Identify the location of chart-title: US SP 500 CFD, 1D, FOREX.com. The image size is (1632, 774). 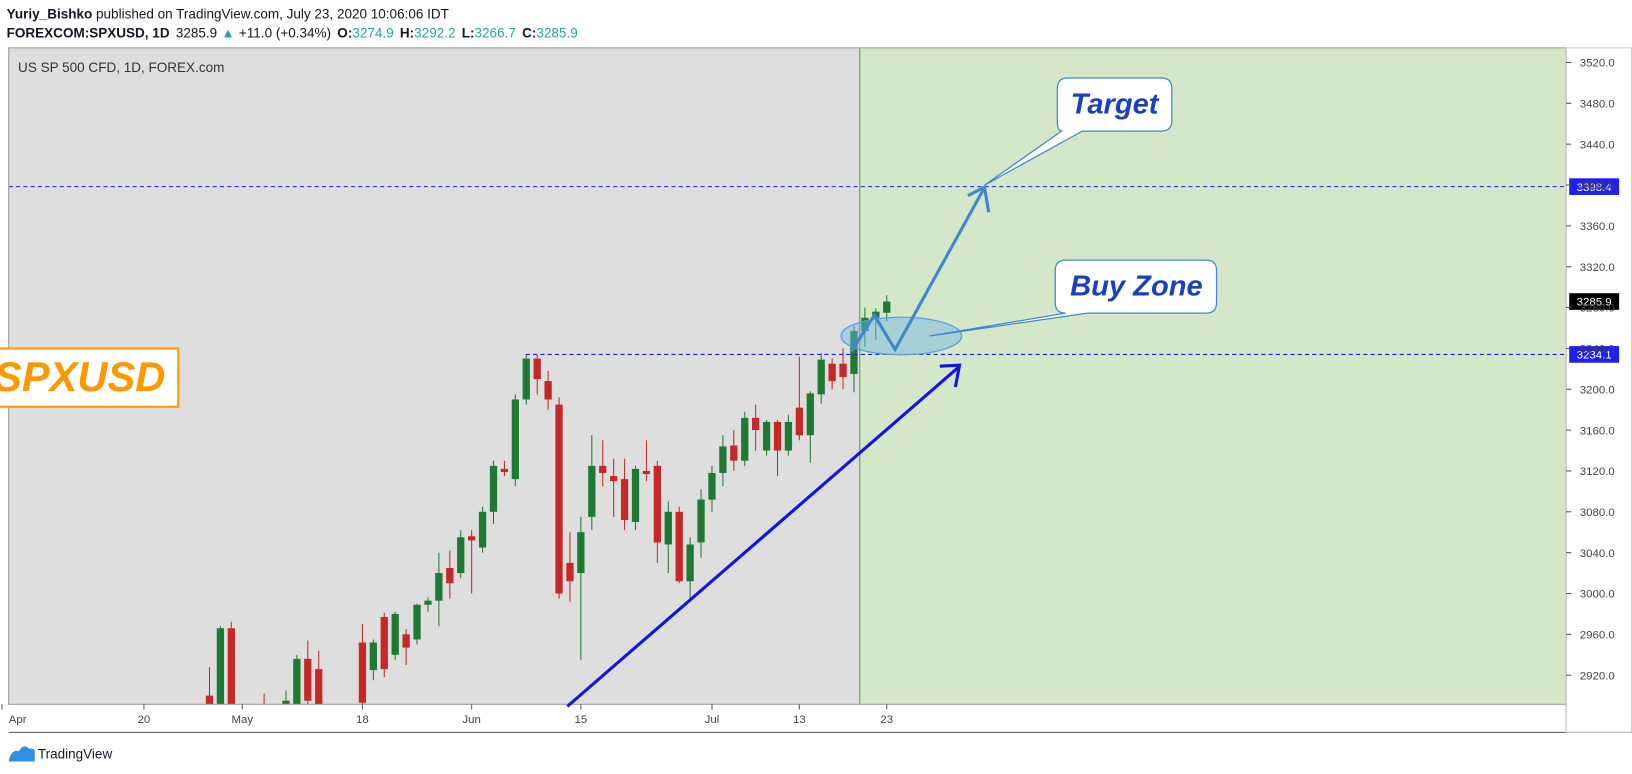
(121, 67).